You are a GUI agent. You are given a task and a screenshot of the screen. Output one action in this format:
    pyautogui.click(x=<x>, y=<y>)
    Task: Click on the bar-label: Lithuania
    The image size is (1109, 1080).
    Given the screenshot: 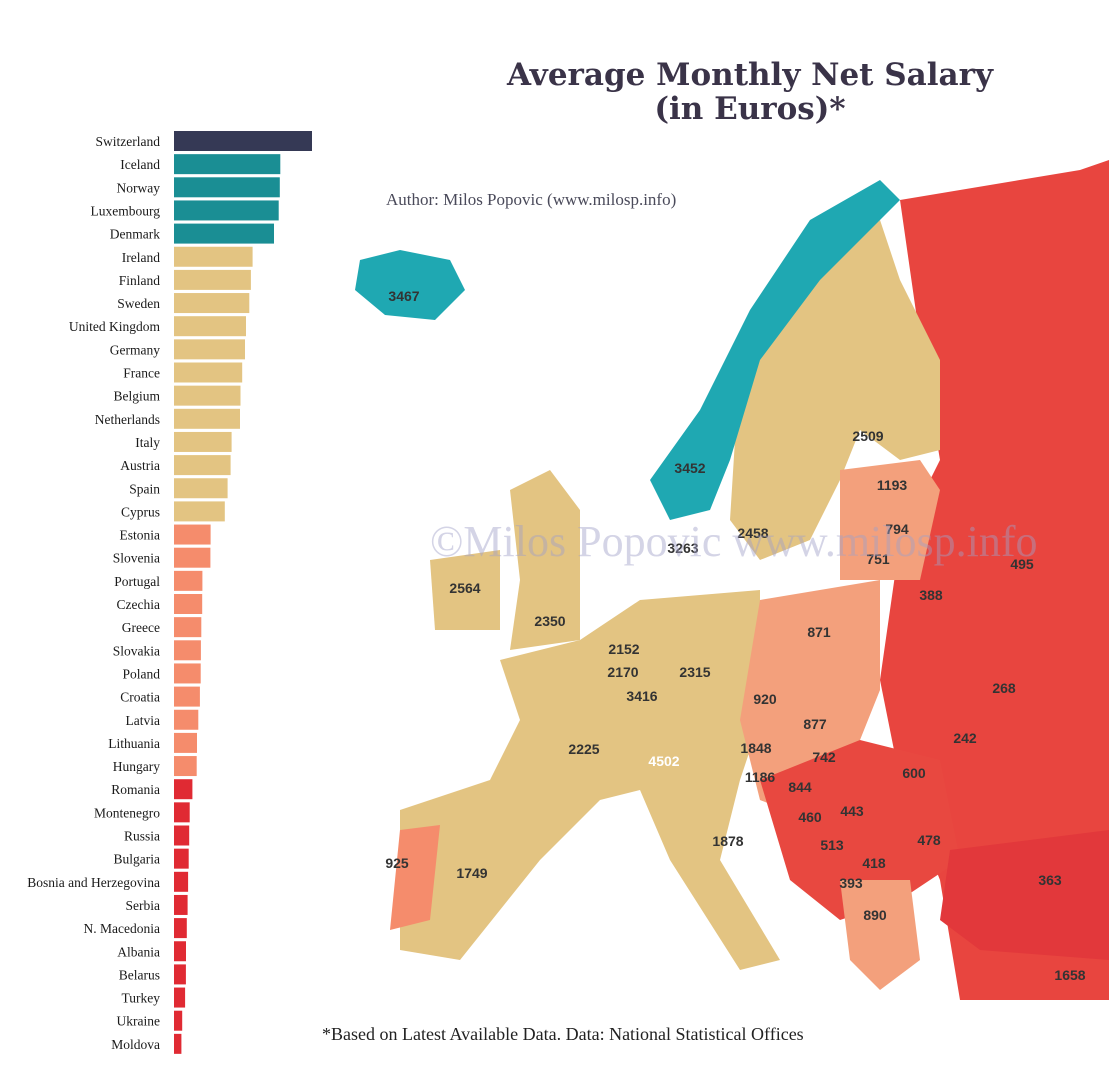 What is the action you would take?
    pyautogui.click(x=134, y=743)
    